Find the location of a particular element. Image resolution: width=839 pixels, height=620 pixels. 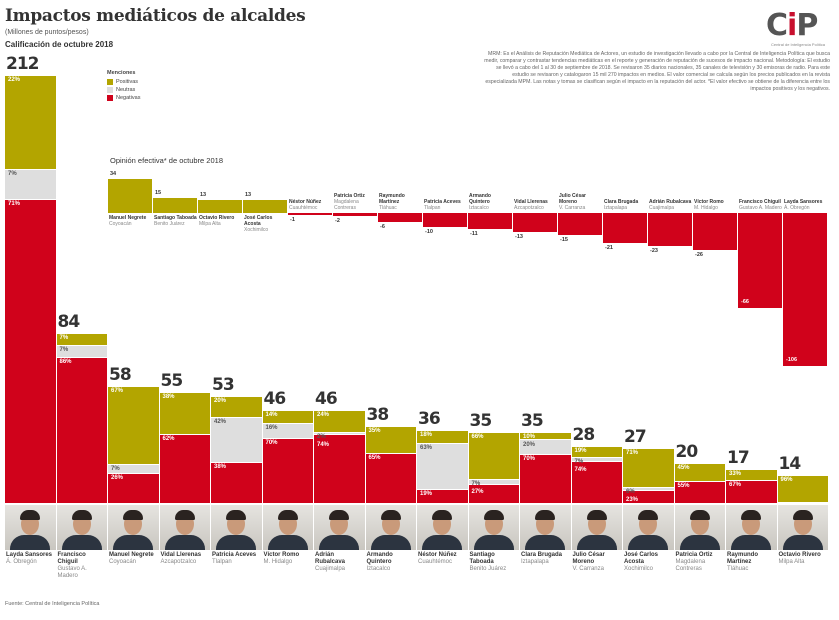

opinion-chart-title: Opinión efectiva* de octubre 2018 is located at coordinates (166, 160).